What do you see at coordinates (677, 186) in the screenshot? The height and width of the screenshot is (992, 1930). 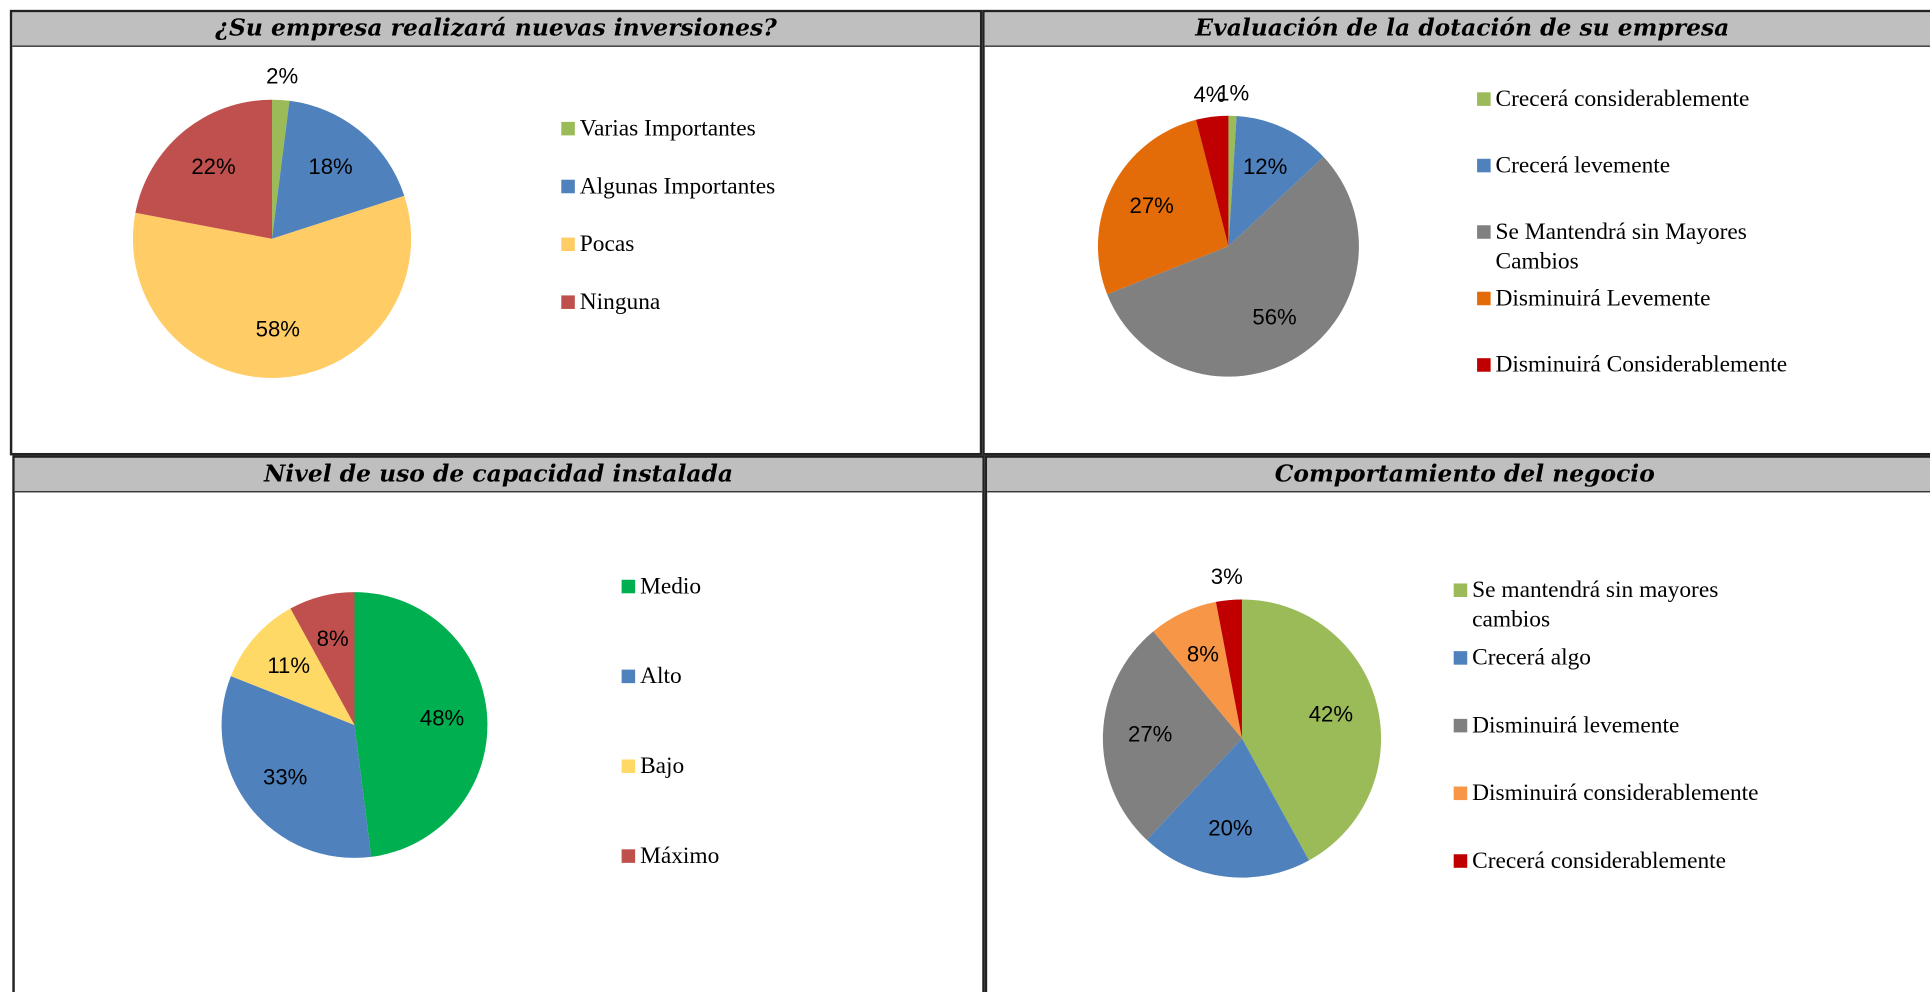 I see `legend-label: Algunas Importantes` at bounding box center [677, 186].